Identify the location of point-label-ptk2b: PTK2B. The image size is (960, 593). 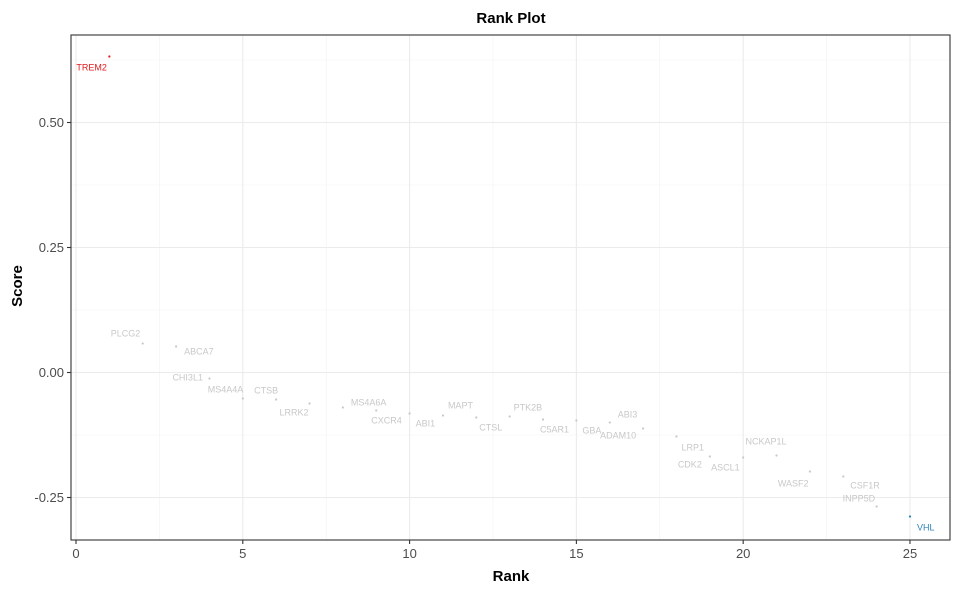
(528, 408).